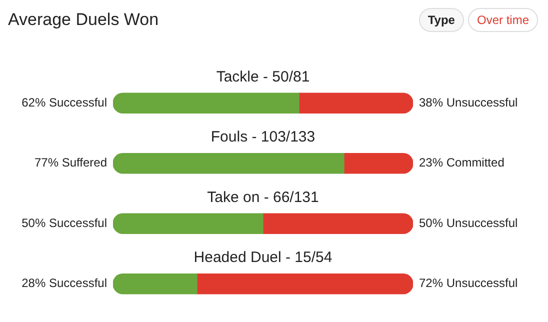  What do you see at coordinates (468, 102) in the screenshot?
I see `data-label: 38% Unsuccessful` at bounding box center [468, 102].